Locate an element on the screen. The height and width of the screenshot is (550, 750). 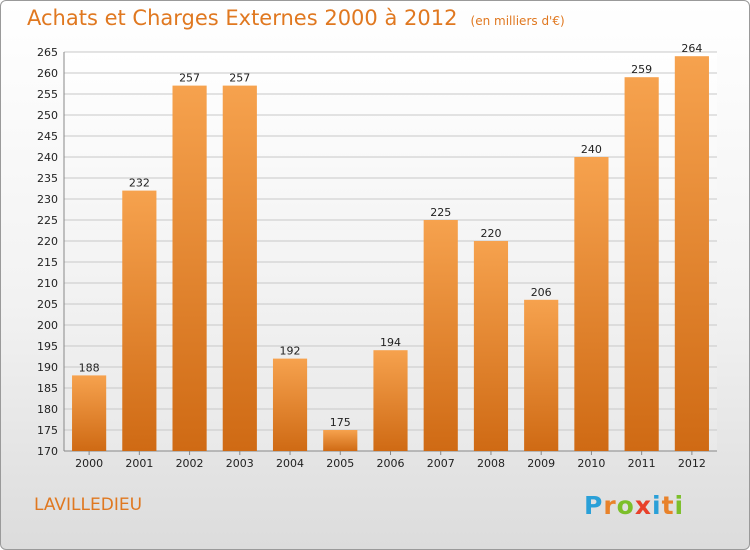
y-tick-label: 205 is located at coordinates (47, 304).